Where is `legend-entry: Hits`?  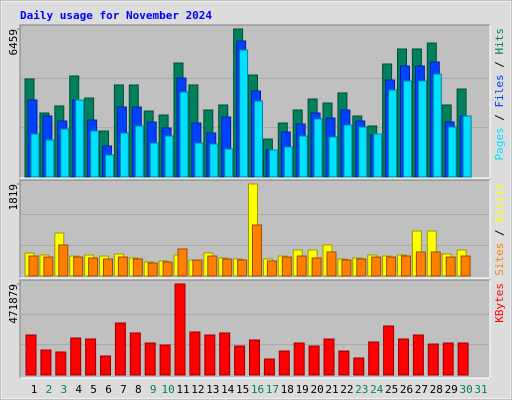
legend-entry: Hits is located at coordinates (499, 41).